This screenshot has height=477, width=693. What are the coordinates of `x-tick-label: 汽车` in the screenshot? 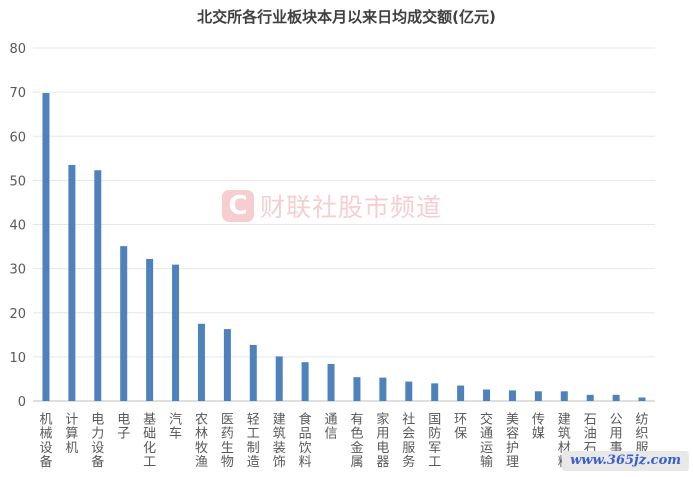 It's located at (175, 427).